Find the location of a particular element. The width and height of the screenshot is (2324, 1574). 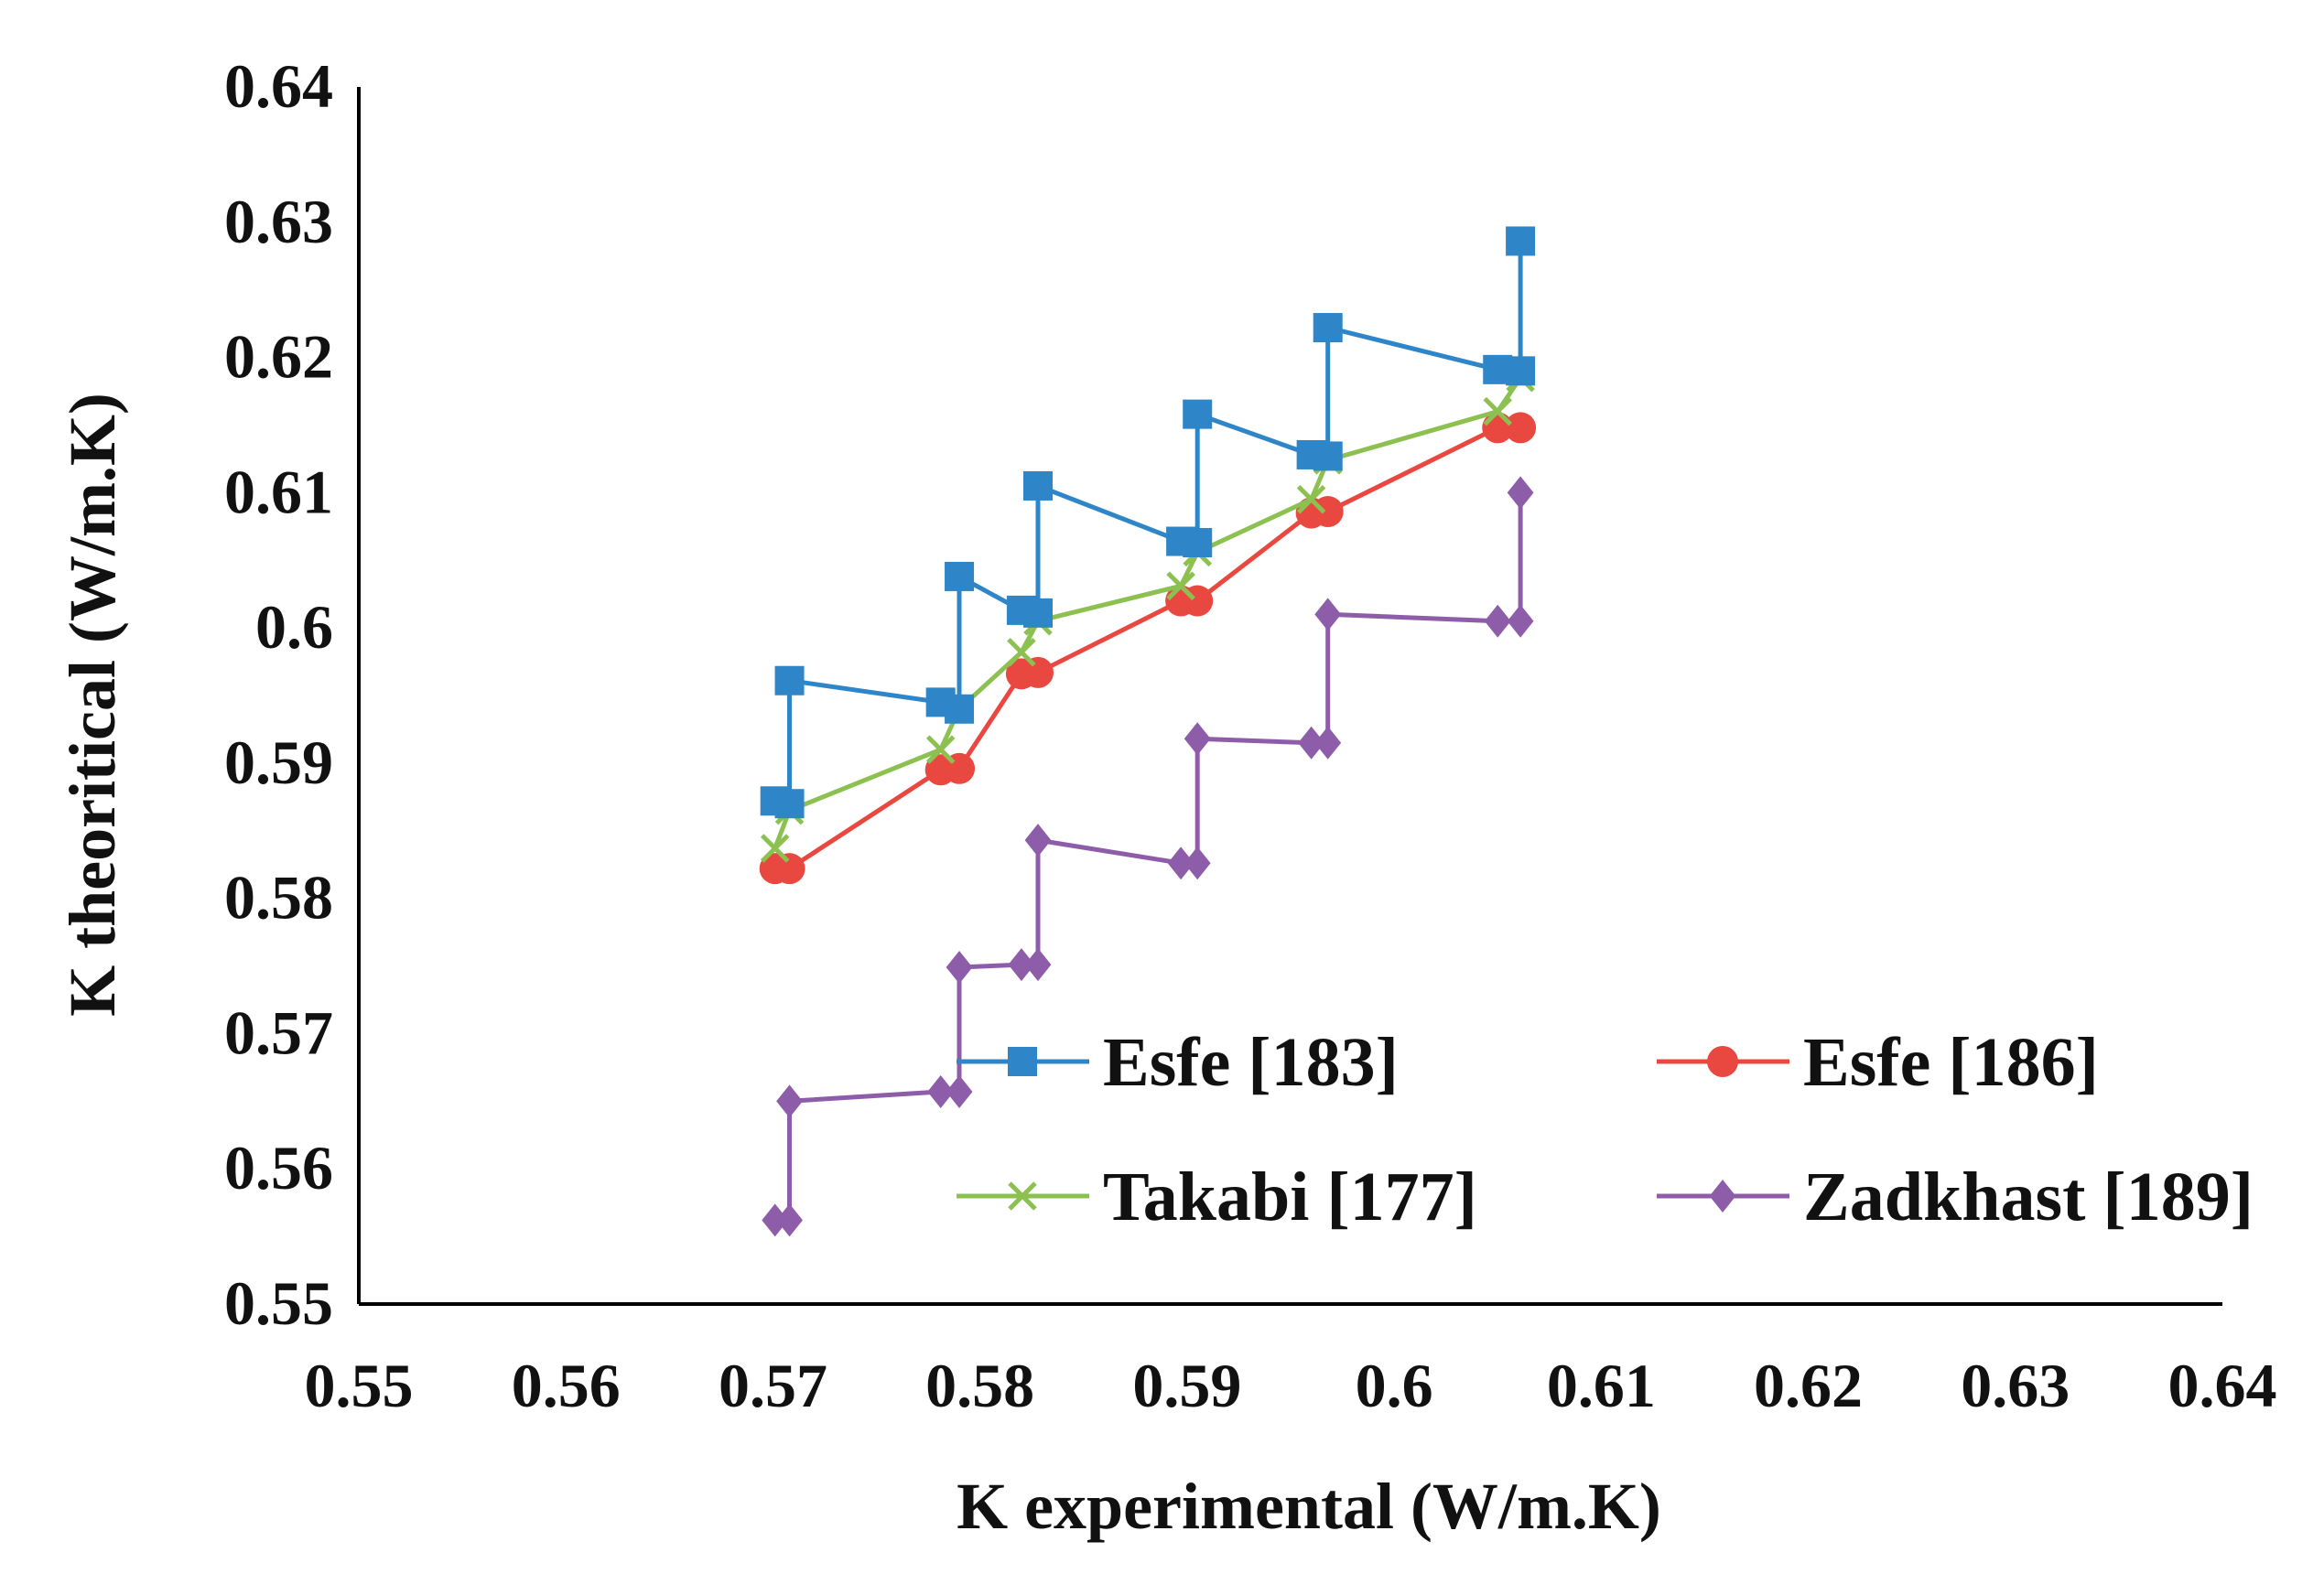

x-tick-label: 0.6 is located at coordinates (1394, 1385).